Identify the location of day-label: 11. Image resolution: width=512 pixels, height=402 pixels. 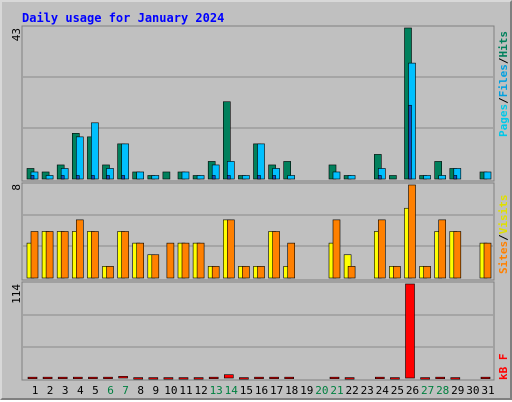
(185, 390).